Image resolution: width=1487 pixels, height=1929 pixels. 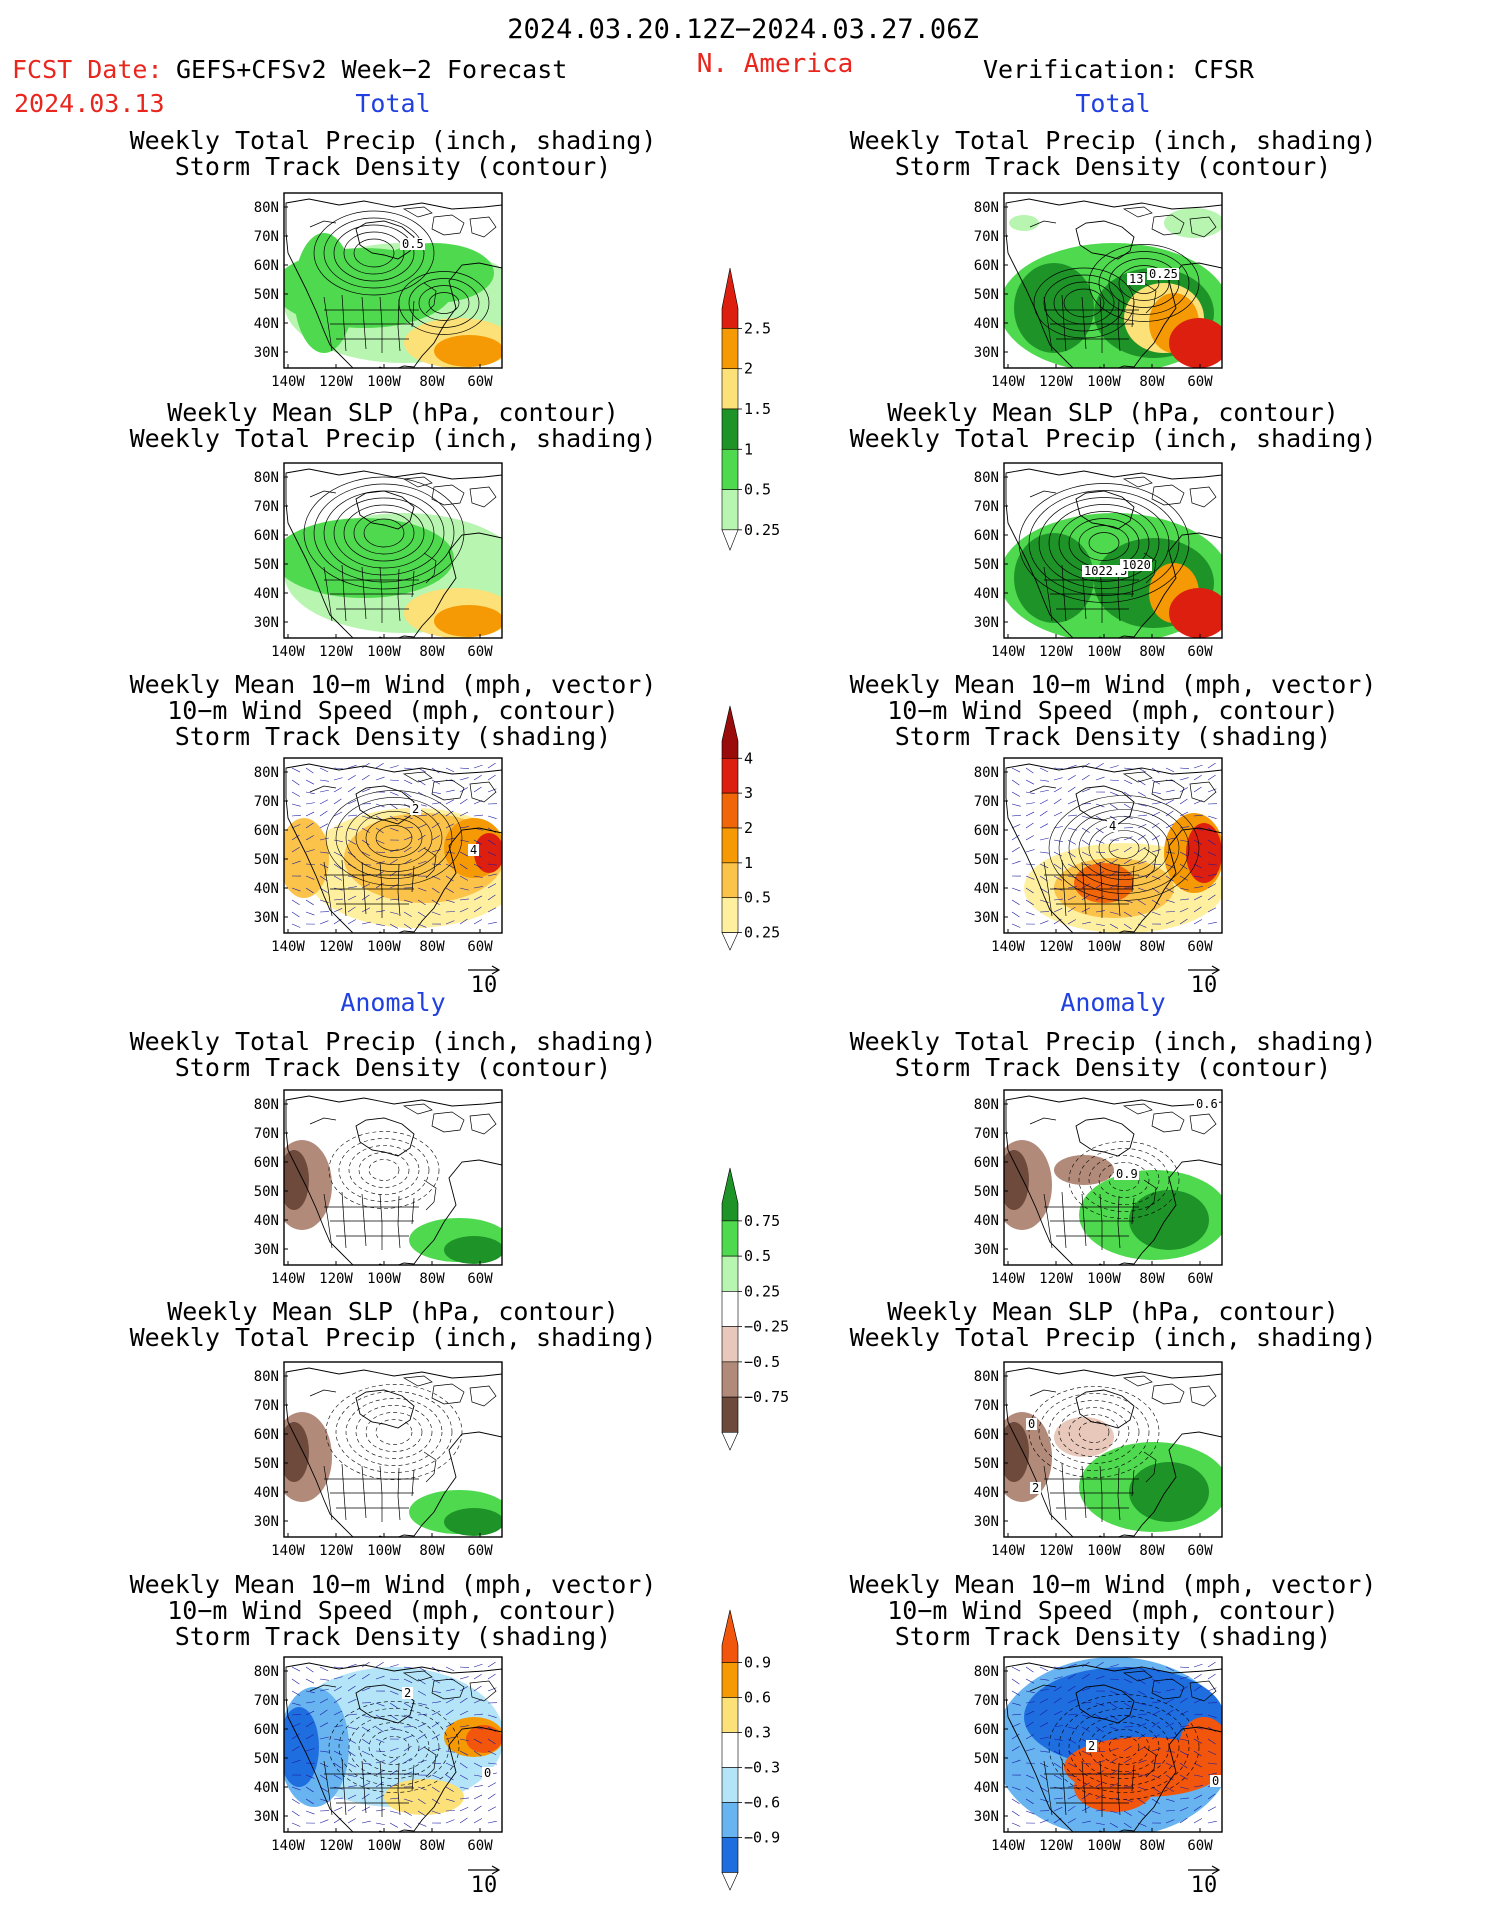 What do you see at coordinates (748, 828) in the screenshot?
I see `colorbar-label: 2` at bounding box center [748, 828].